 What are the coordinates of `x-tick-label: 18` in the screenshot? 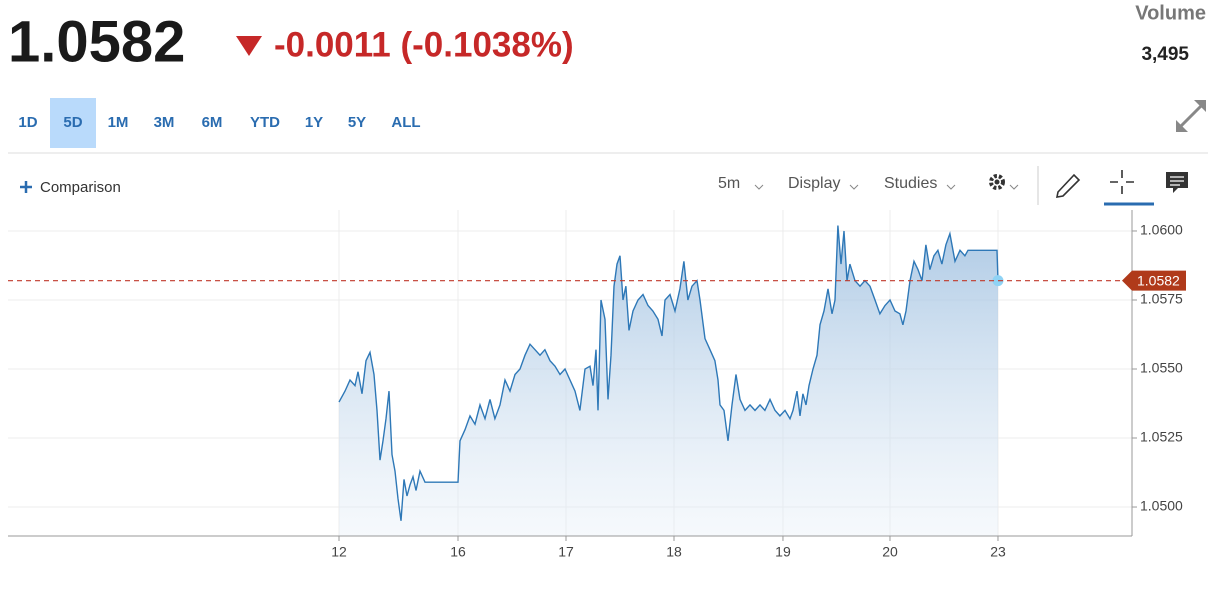 It's located at (674, 552).